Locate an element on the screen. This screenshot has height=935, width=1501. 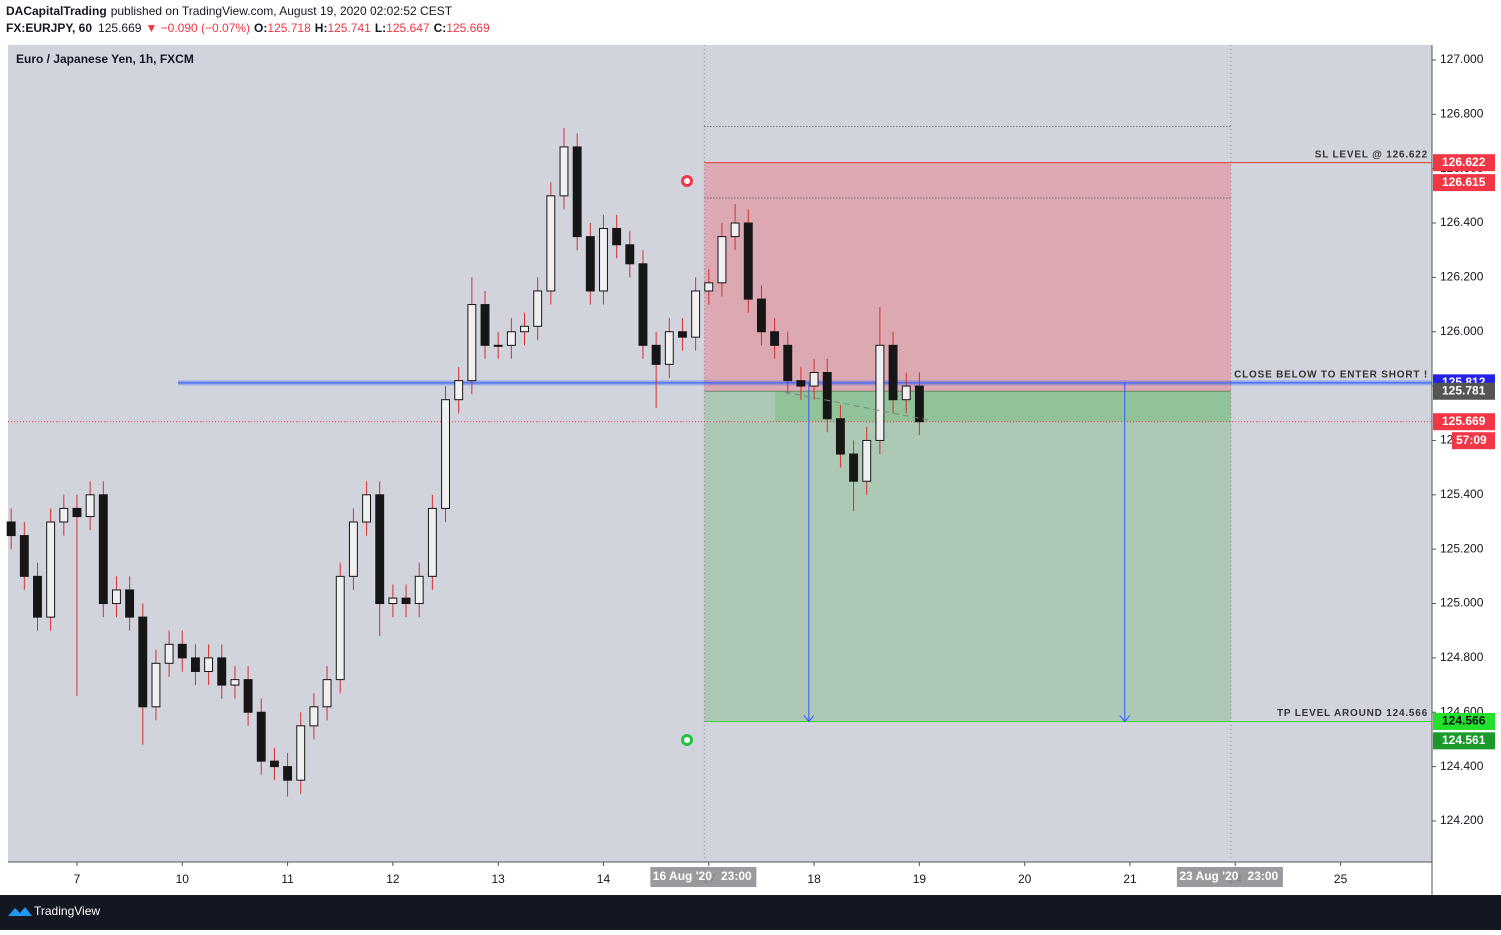
time-badge-date: 16 Aug '20 is located at coordinates (682, 876).